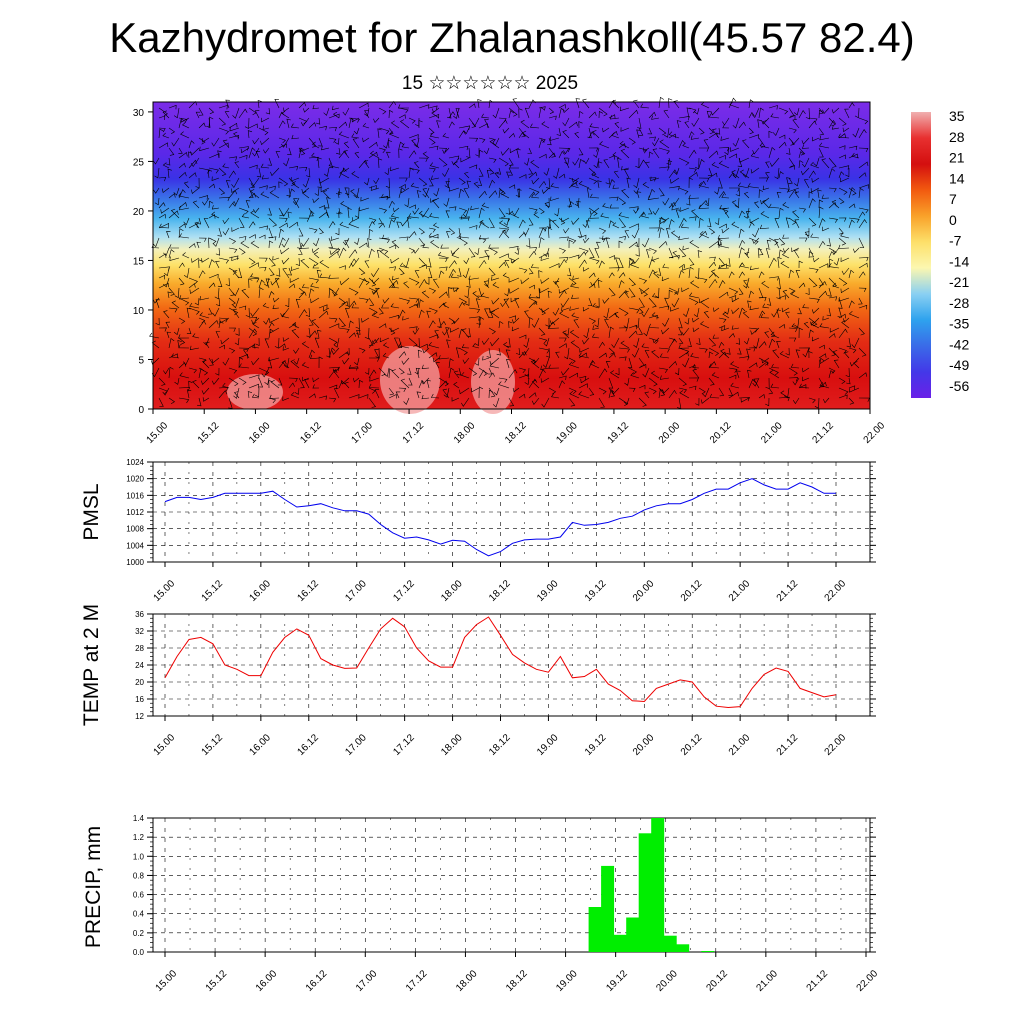 The height and width of the screenshot is (1024, 1024). I want to click on pmsl-xtick-label: 18.00, so click(452, 591).